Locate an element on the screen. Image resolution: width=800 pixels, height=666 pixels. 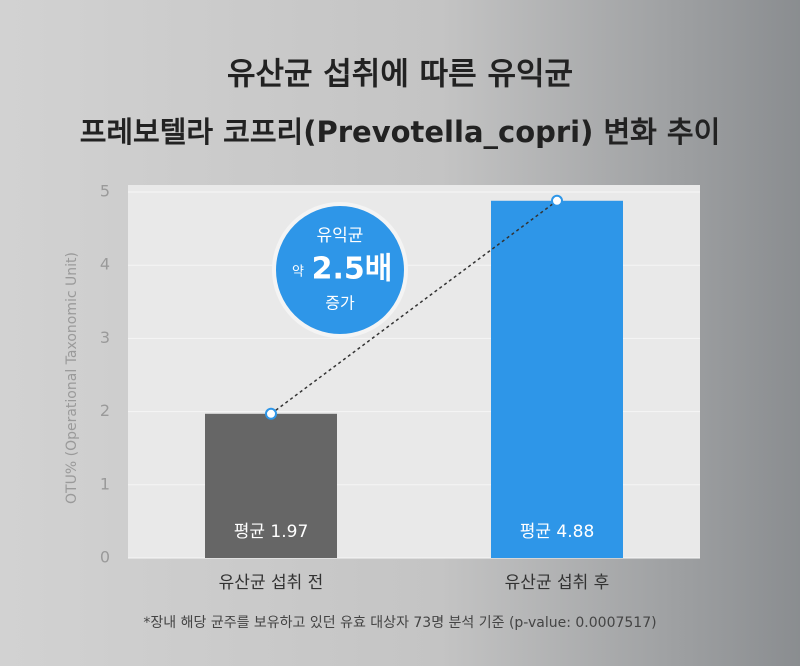
annotation-text: 약 is located at coordinates (298, 272).